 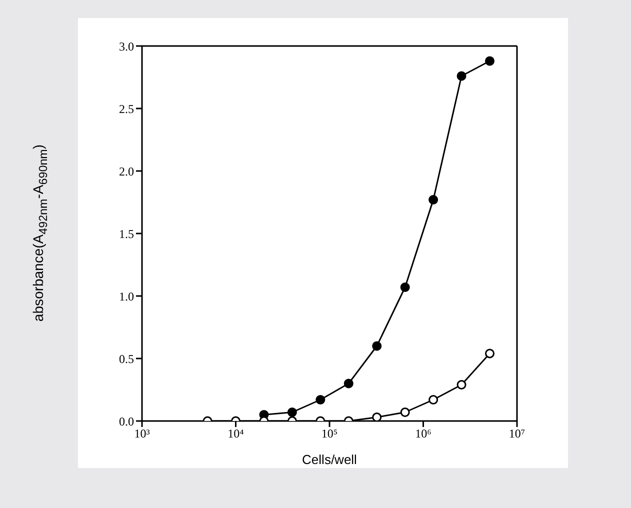 What do you see at coordinates (126, 296) in the screenshot?
I see `y-tick-label: 1.0` at bounding box center [126, 296].